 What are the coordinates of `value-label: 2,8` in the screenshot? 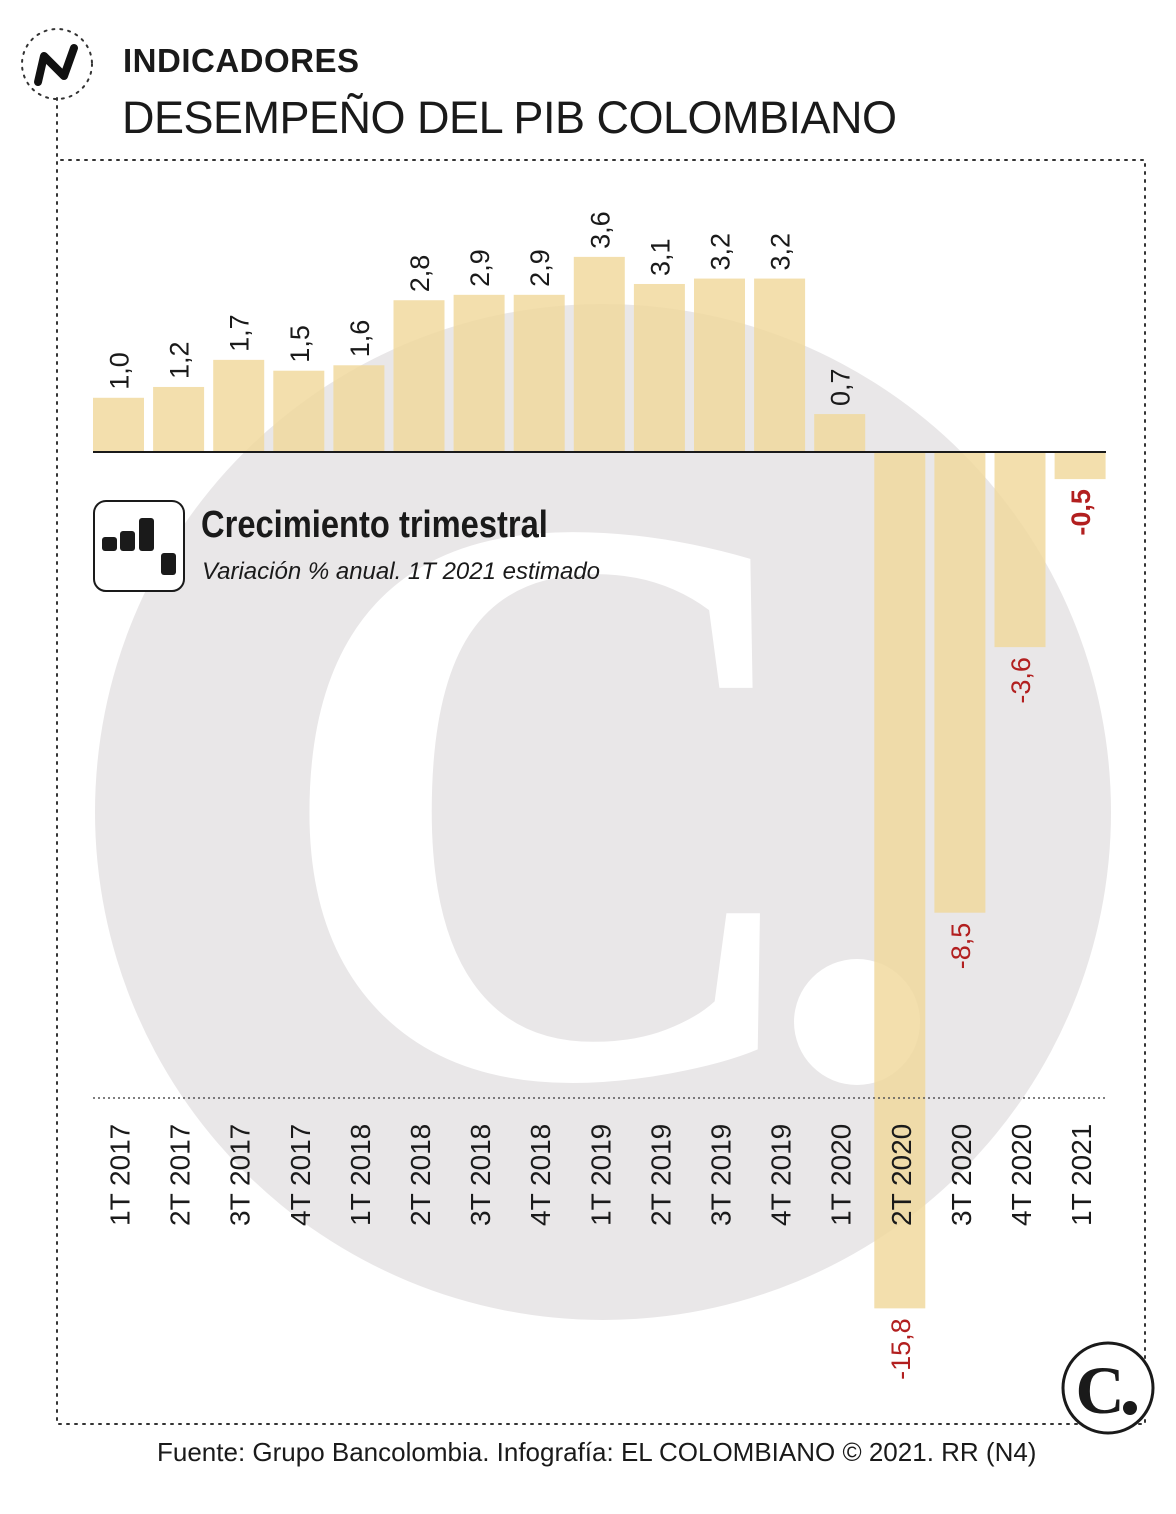 It's located at (420, 274).